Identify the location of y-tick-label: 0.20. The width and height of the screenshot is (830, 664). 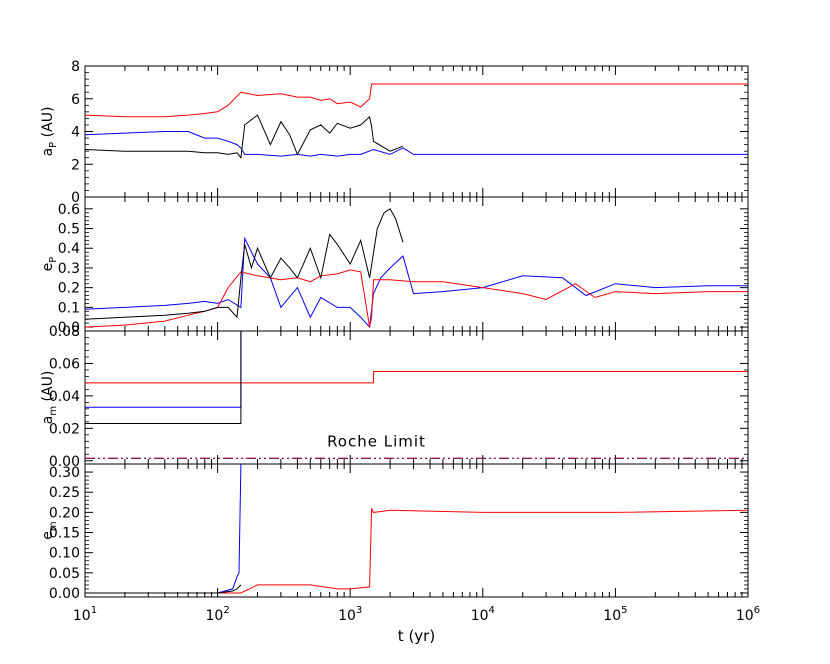
(64, 513).